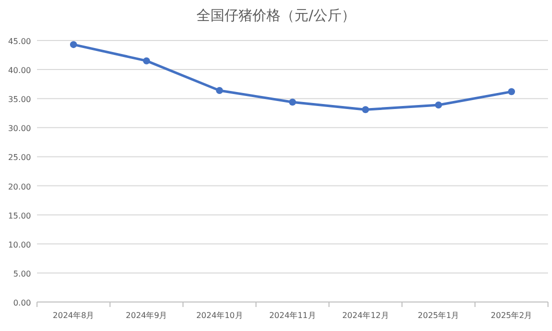 Image resolution: width=552 pixels, height=331 pixels. Describe the element at coordinates (147, 315) in the screenshot. I see `x-tick-label: 2024年9月` at that location.